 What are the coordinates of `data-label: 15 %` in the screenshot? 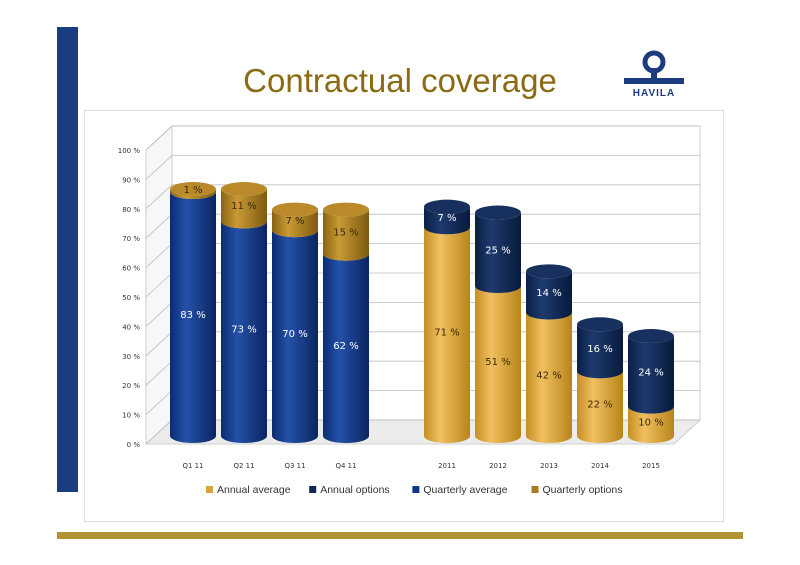 It's located at (345, 233).